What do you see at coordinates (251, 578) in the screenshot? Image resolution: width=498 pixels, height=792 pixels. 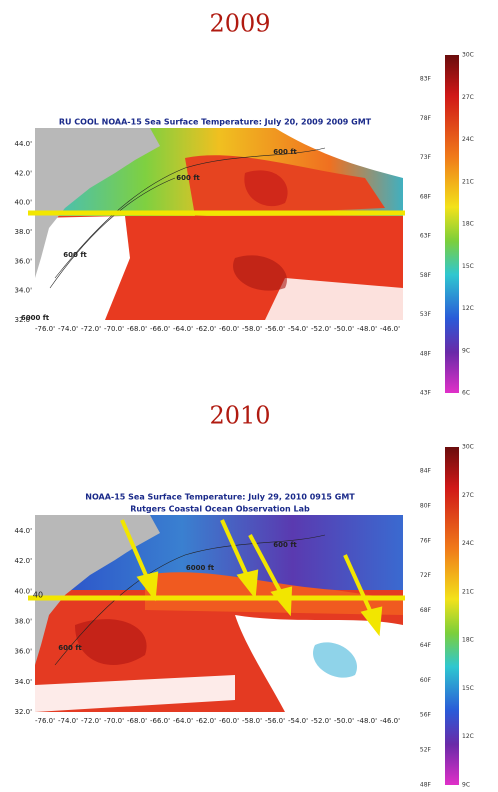 I see `arrows` at bounding box center [251, 578].